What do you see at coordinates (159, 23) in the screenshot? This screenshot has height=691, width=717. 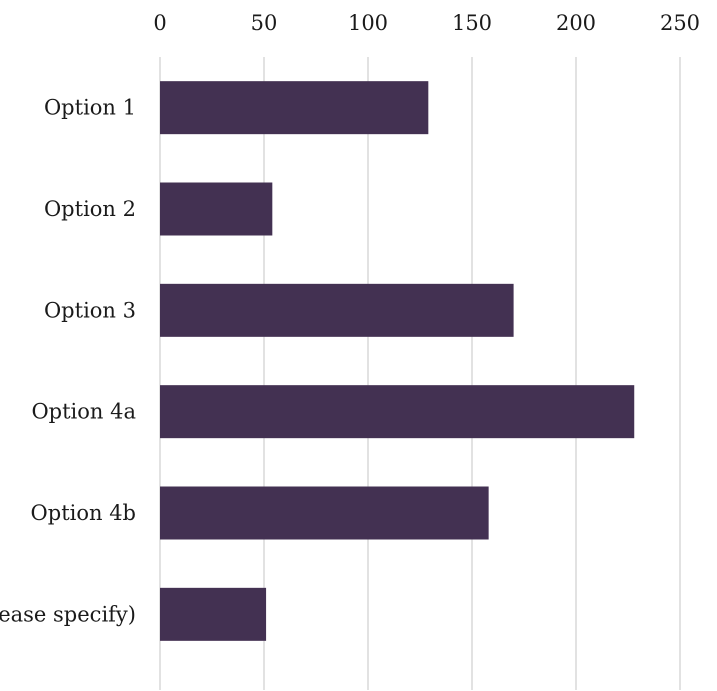 I see `x-tick-label: 0` at bounding box center [159, 23].